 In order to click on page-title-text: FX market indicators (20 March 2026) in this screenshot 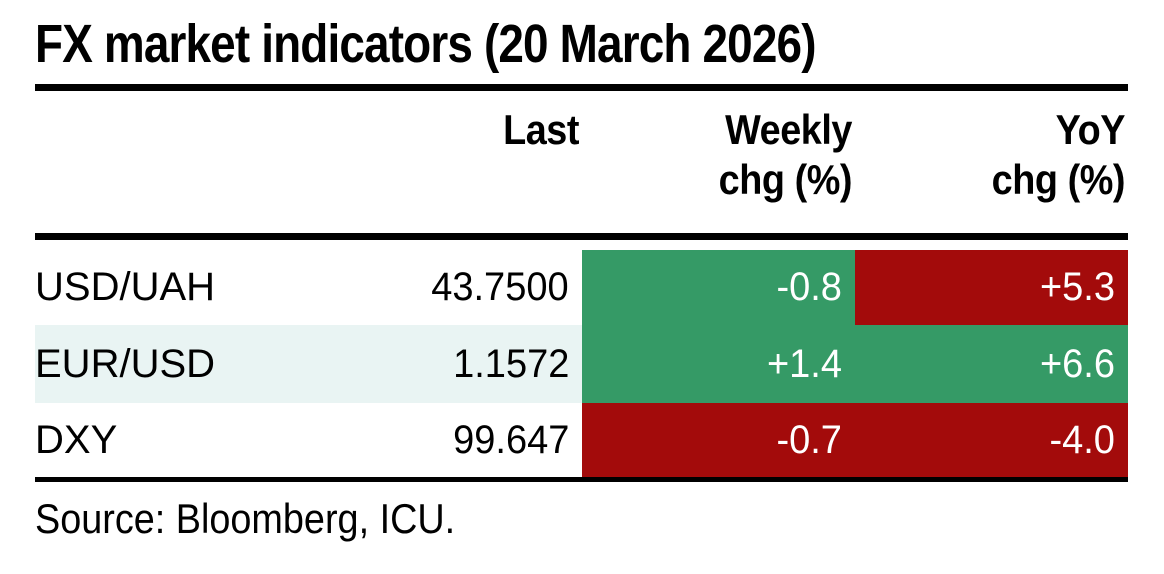, I will do `click(425, 44)`.